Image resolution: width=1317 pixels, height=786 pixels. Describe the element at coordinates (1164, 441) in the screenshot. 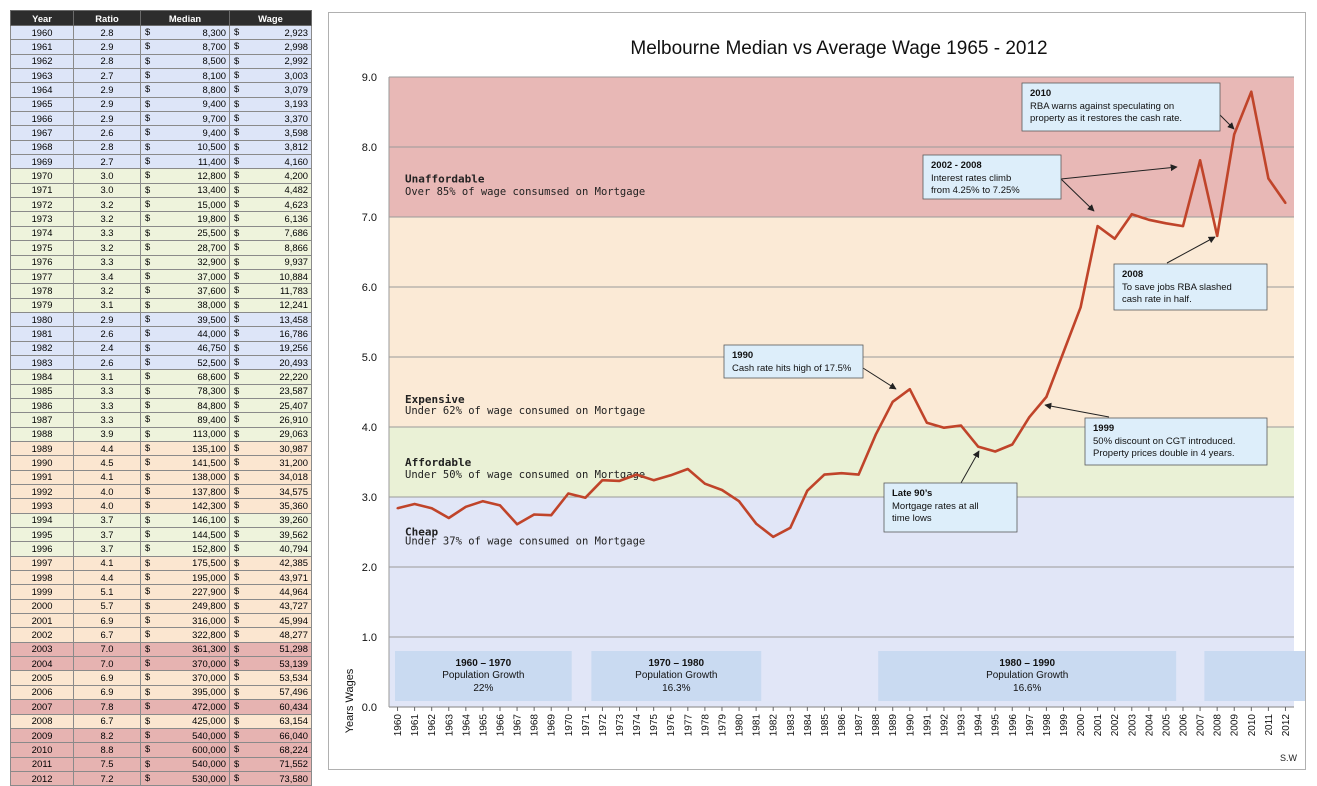

I see `annotation-text: 50% discount on CGT introduced.` at that location.